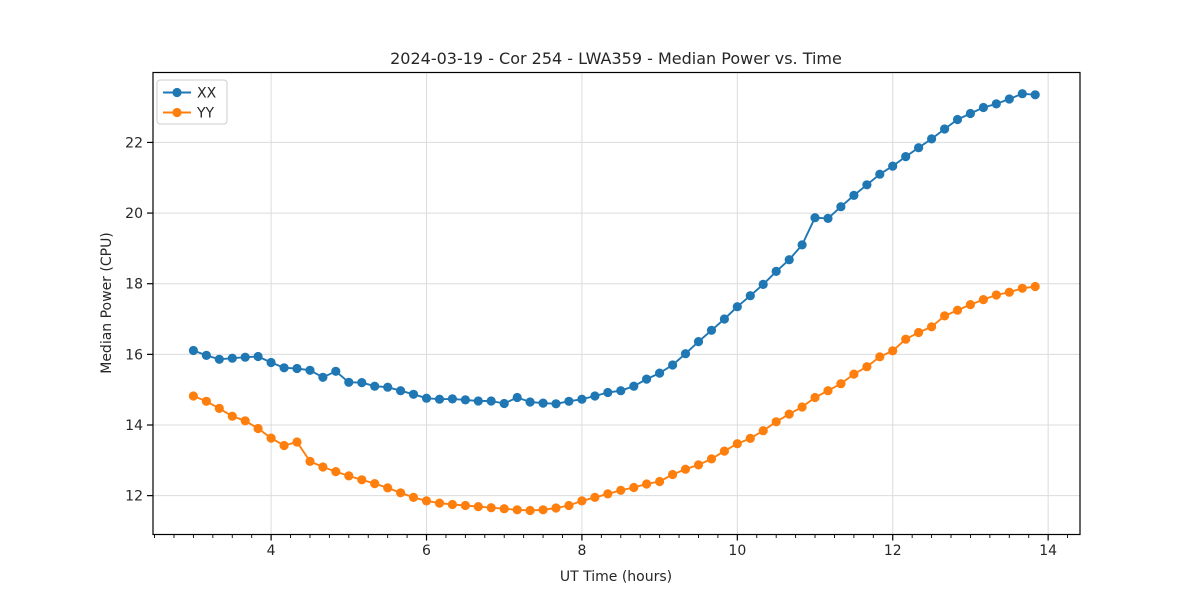 The width and height of the screenshot is (1200, 600). Describe the element at coordinates (134, 214) in the screenshot. I see `y-tick-label: 20` at that location.